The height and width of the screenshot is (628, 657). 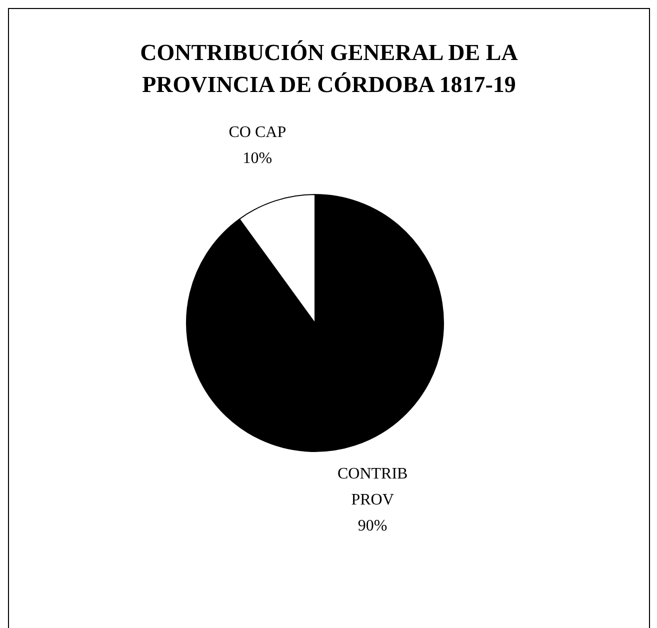 I want to click on data-label: 10%, so click(x=257, y=158).